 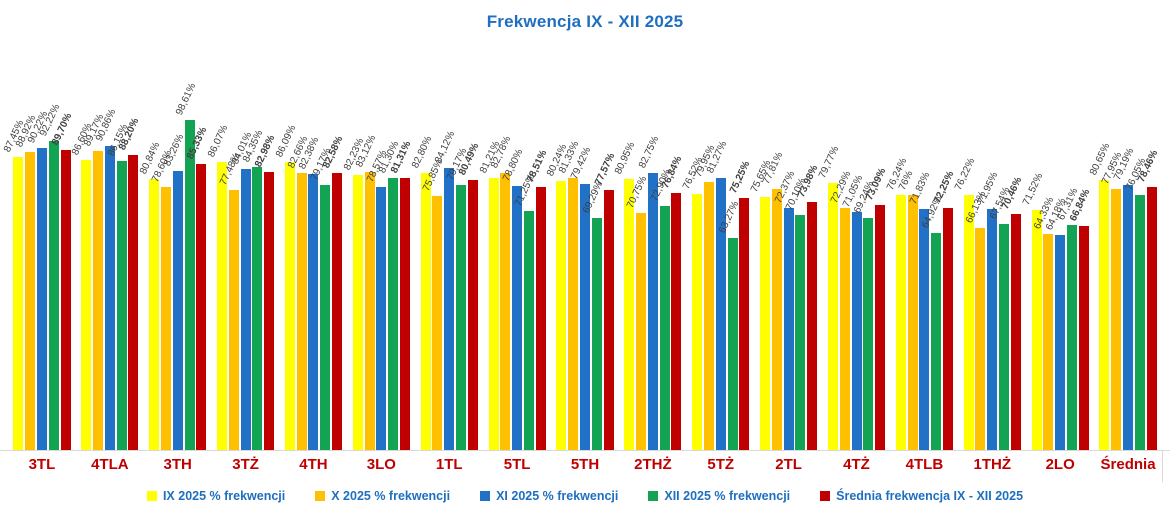 I want to click on x-axis-label: 4TLB, so click(x=924, y=464).